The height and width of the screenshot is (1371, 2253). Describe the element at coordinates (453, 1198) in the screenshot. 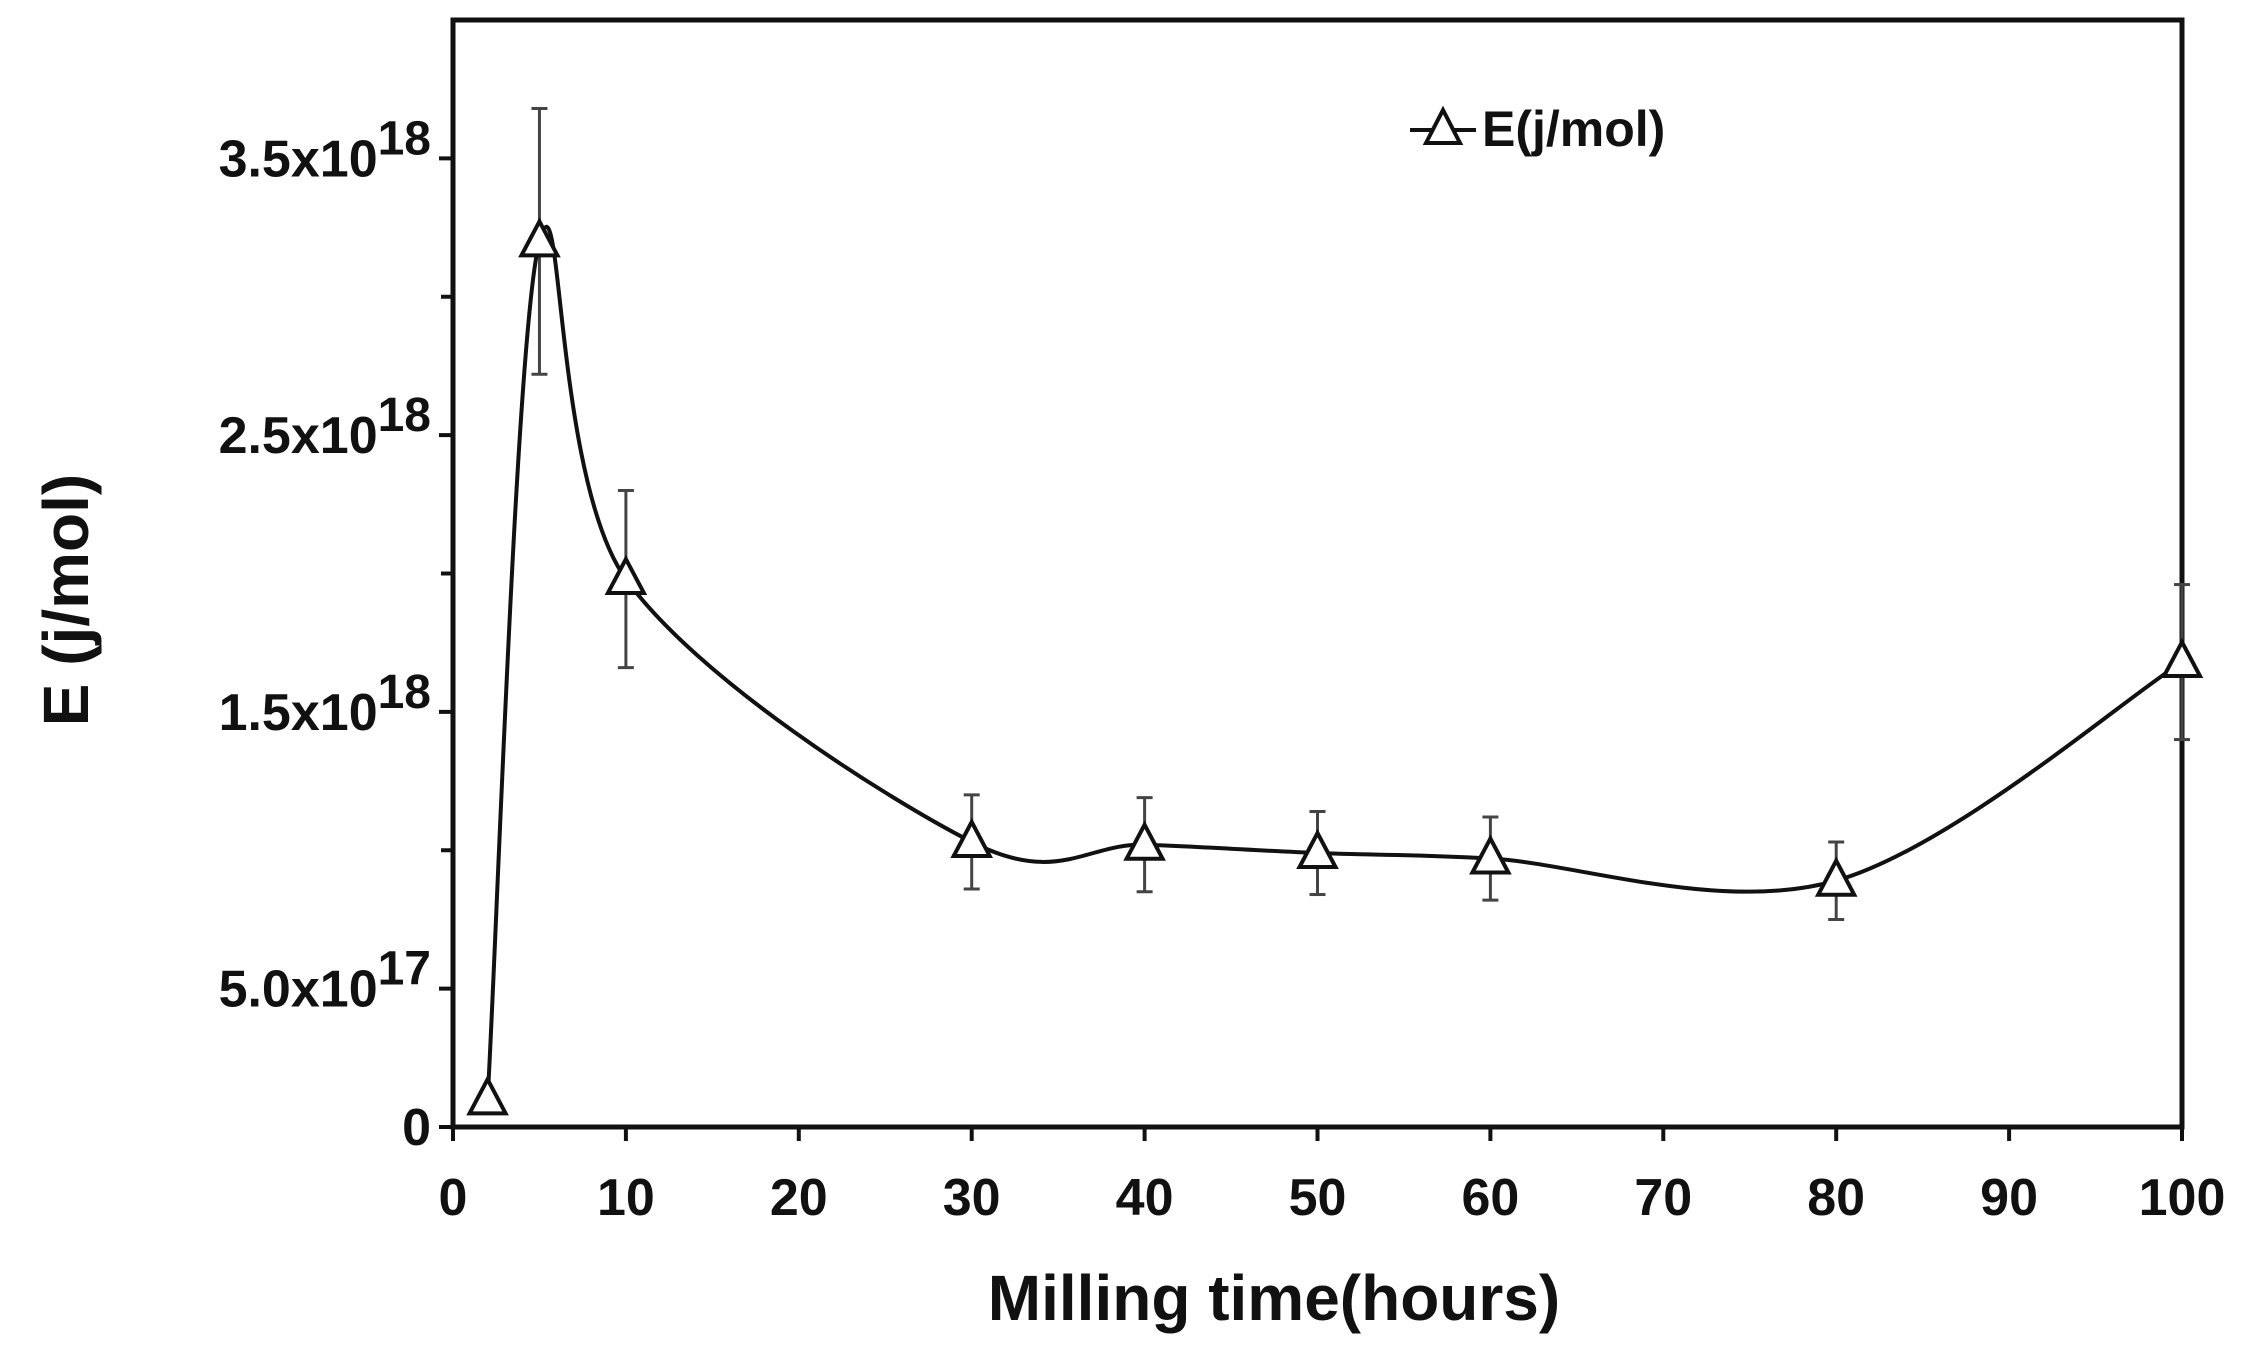

I see `x-tick-label: 0` at that location.